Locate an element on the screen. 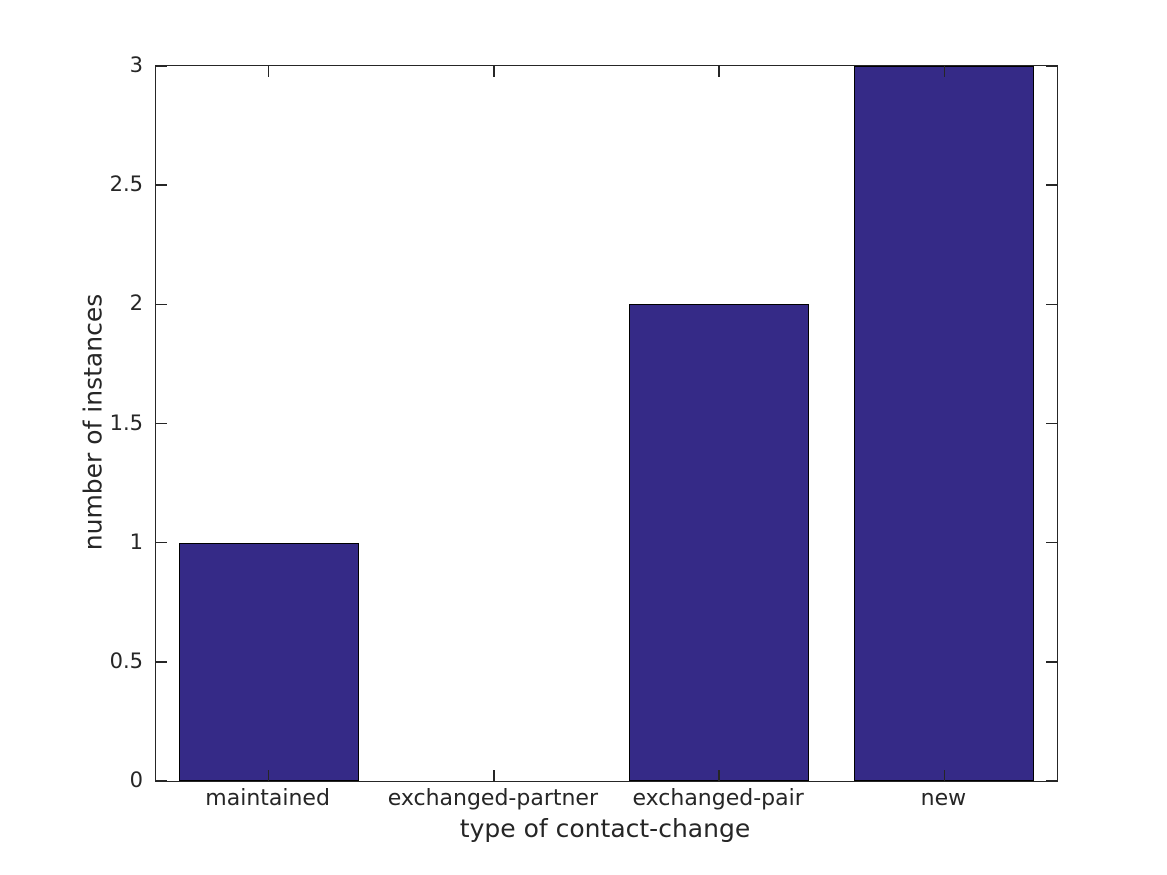 The height and width of the screenshot is (875, 1167). y-tick-label: 0 is located at coordinates (136, 780).